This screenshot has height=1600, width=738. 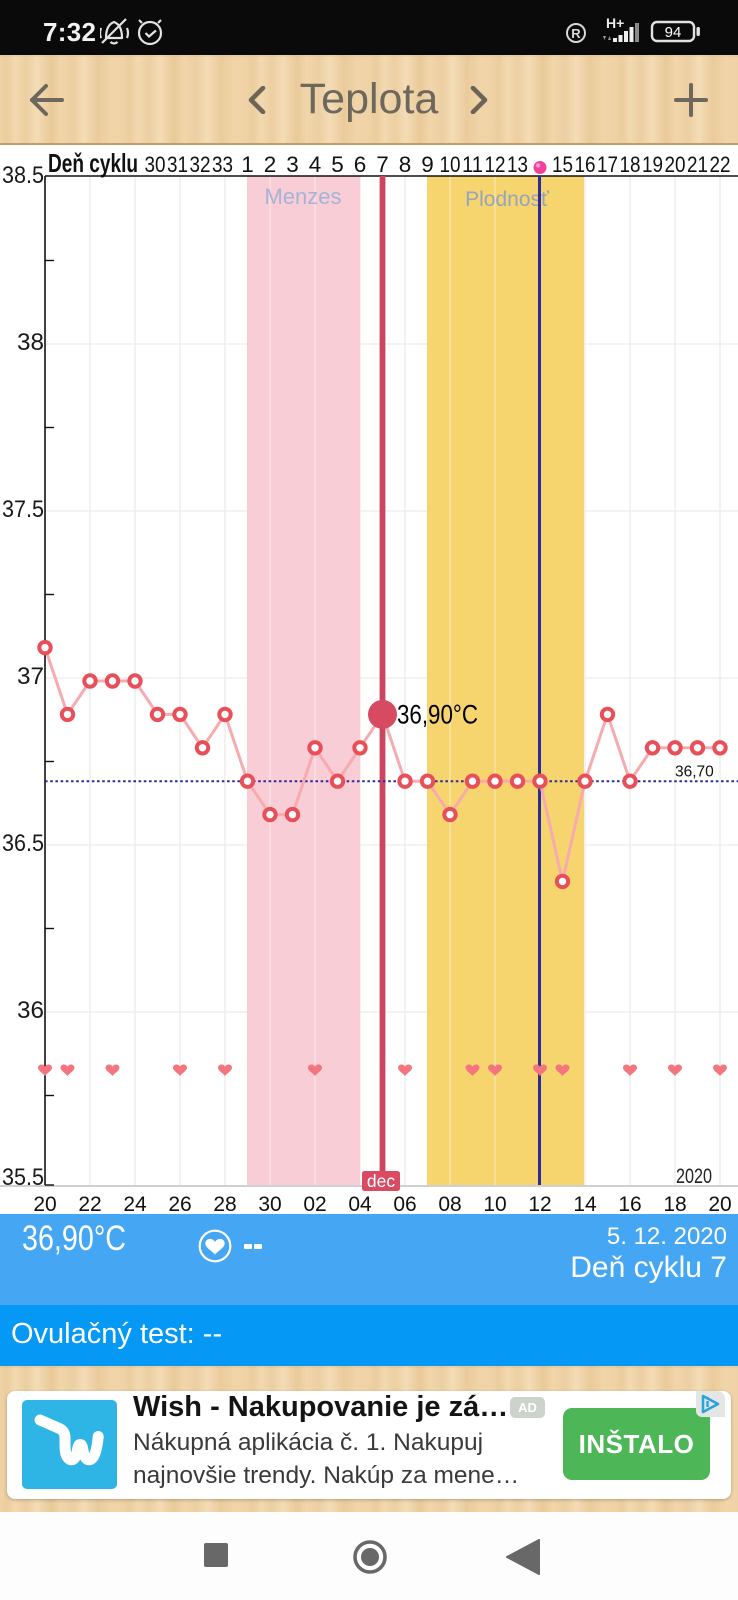 What do you see at coordinates (405, 164) in the screenshot?
I see `svg-text: 8` at bounding box center [405, 164].